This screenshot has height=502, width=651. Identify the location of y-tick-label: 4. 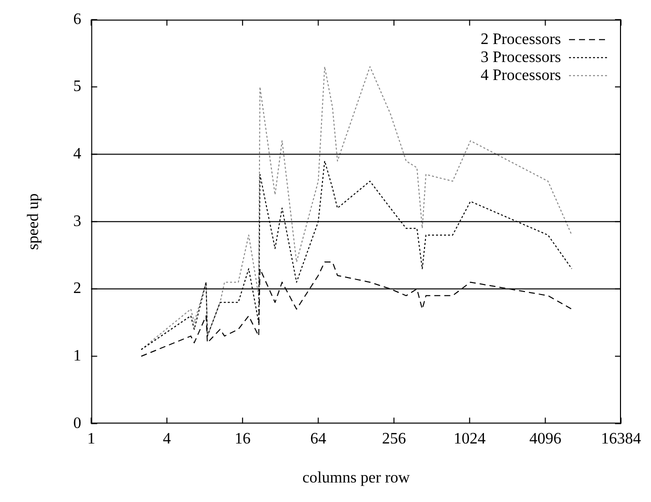
(77, 153).